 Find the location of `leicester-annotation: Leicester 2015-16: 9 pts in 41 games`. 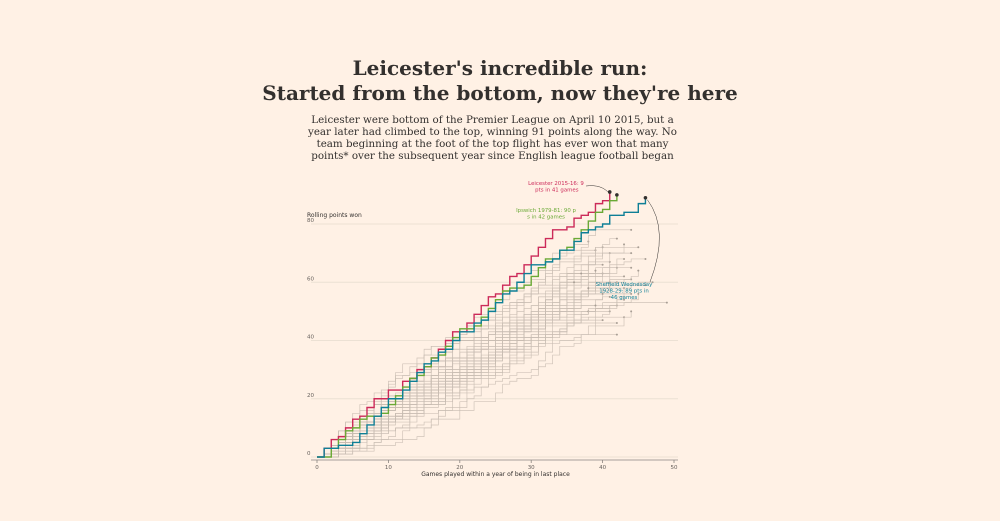

leicester-annotation: Leicester 2015-16: 9 pts in 41 games is located at coordinates (556, 187).